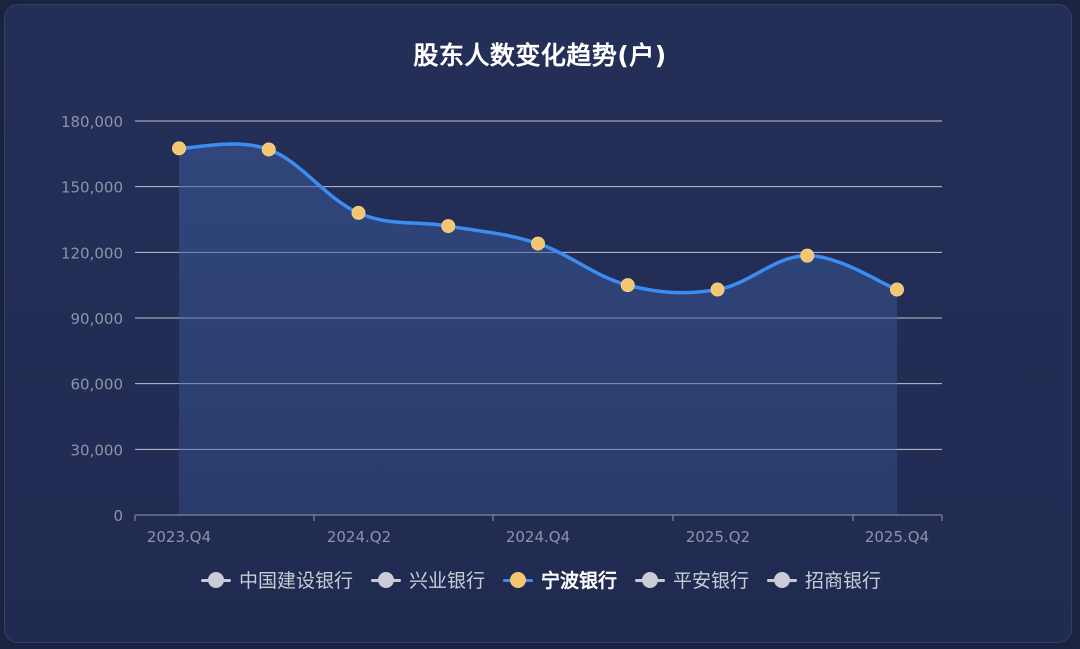 The image size is (1080, 649). What do you see at coordinates (97, 385) in the screenshot?
I see `y-tick-label: 60,000` at bounding box center [97, 385].